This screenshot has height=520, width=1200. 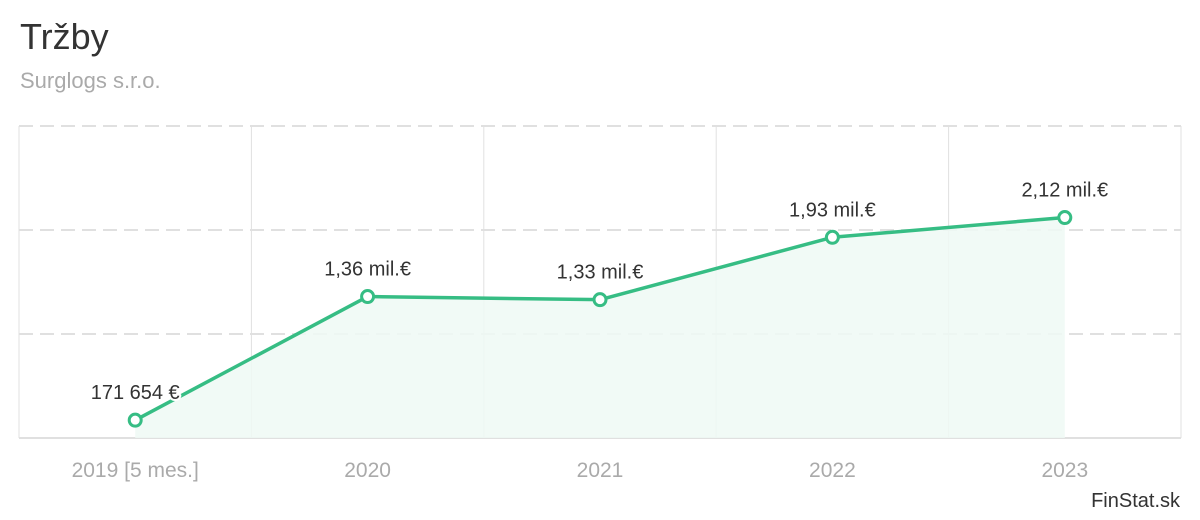 What do you see at coordinates (135, 393) in the screenshot?
I see `data-label: 171 654 €` at bounding box center [135, 393].